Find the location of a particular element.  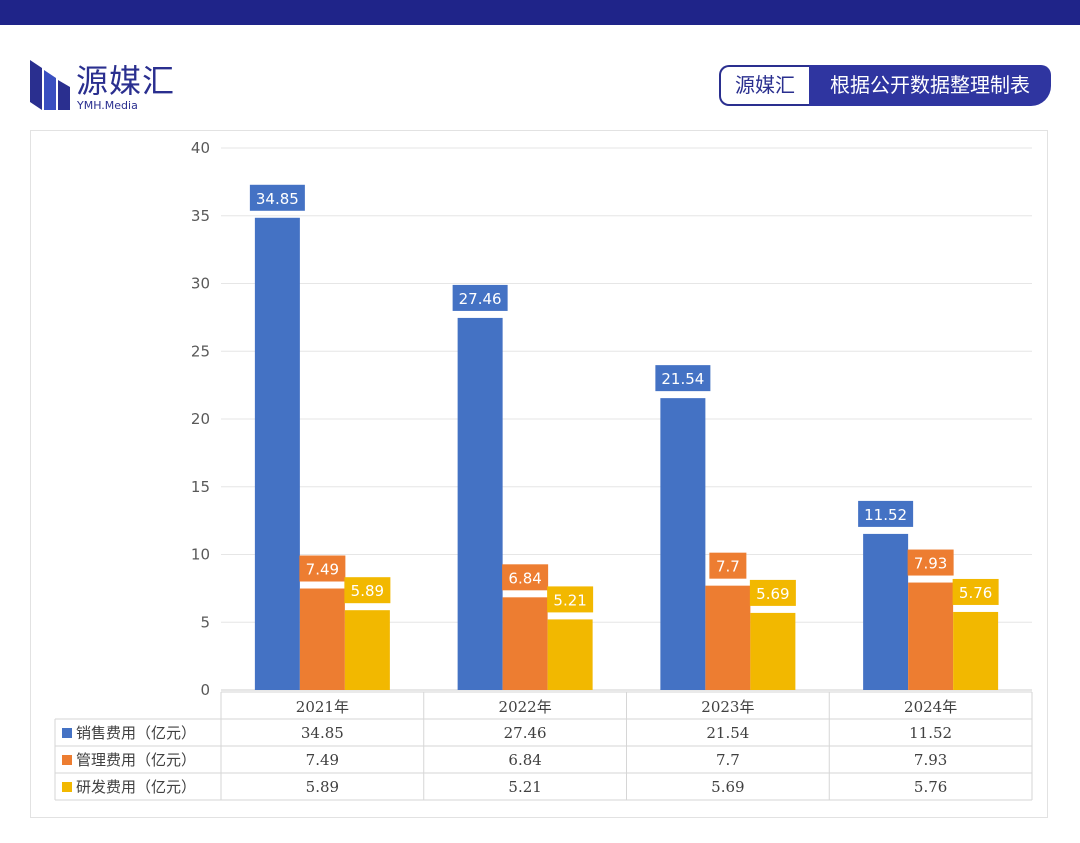

data-label: 6.84 is located at coordinates (524, 578).